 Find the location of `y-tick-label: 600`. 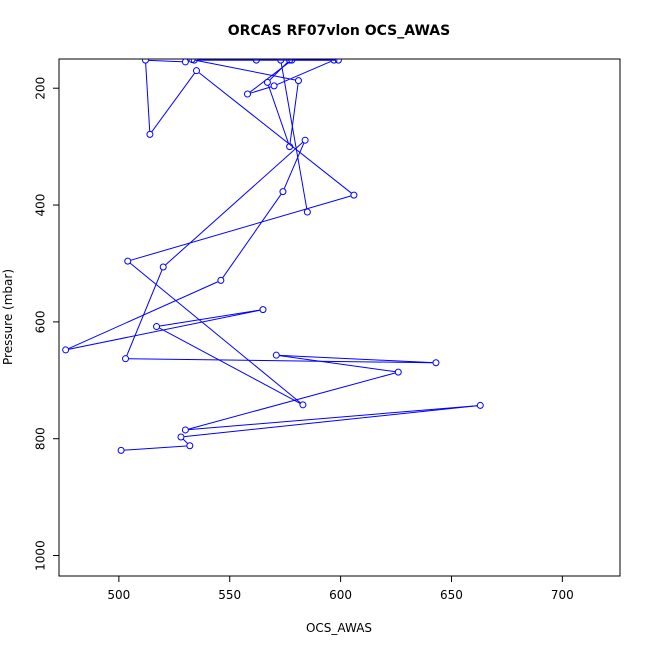

y-tick-label: 600 is located at coordinates (41, 321).